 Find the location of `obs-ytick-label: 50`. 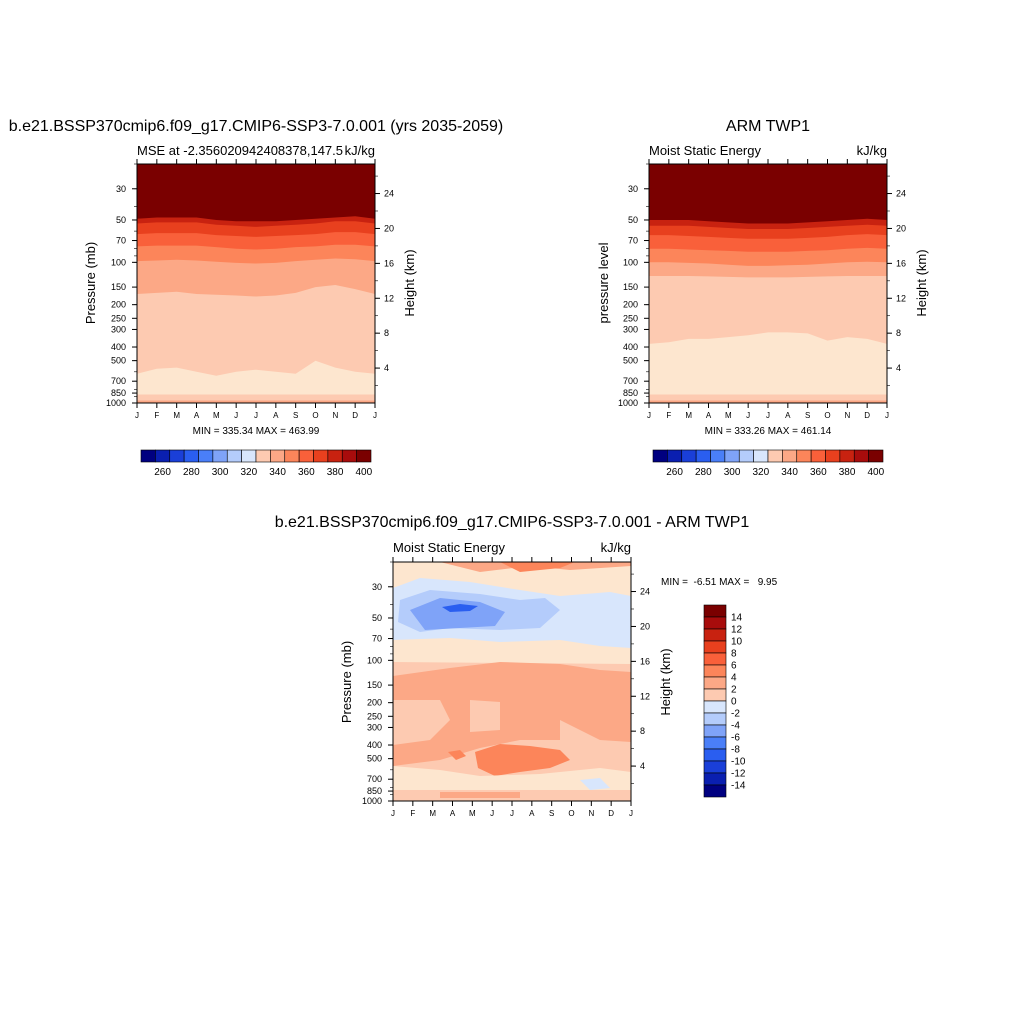

obs-ytick-label: 50 is located at coordinates (633, 220).